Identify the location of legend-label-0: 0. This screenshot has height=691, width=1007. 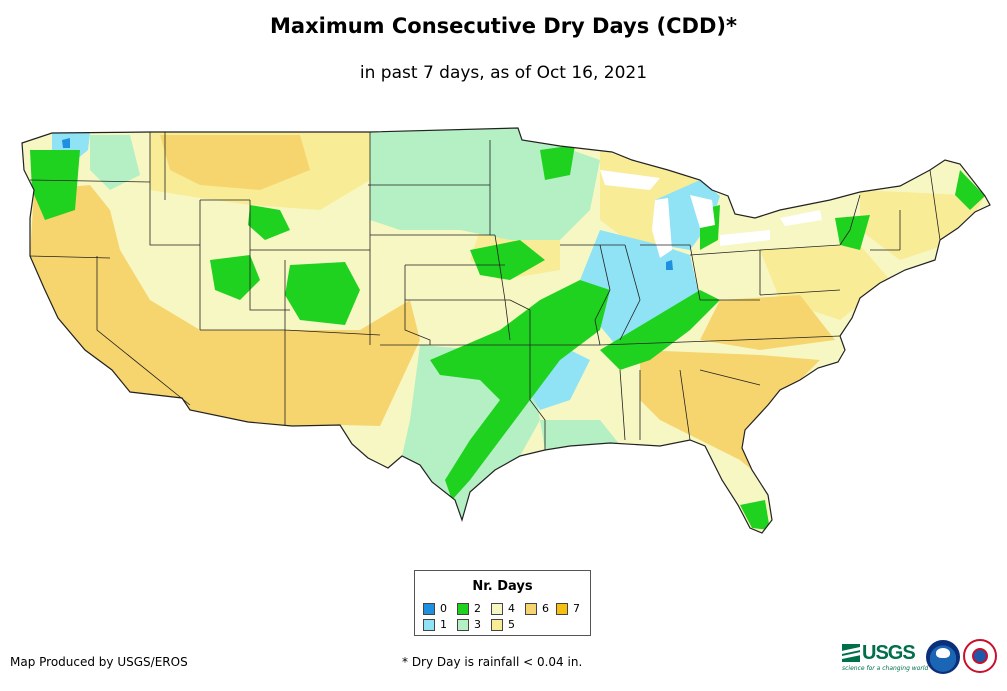
(443, 608).